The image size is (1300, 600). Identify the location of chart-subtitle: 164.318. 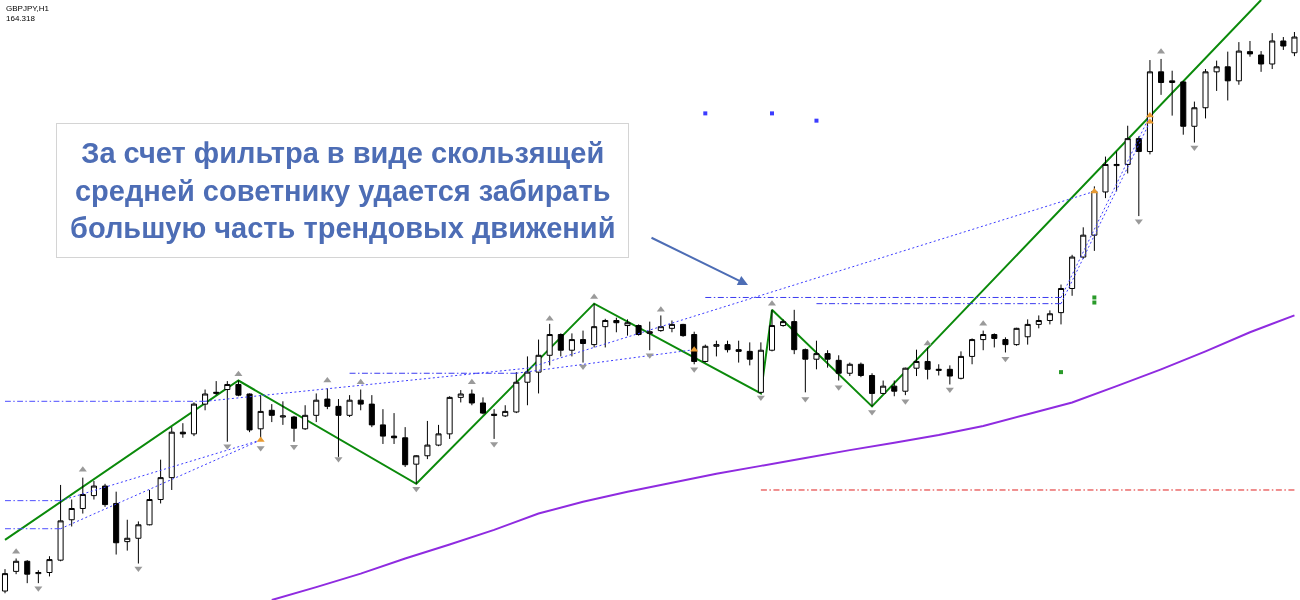
(21, 18).